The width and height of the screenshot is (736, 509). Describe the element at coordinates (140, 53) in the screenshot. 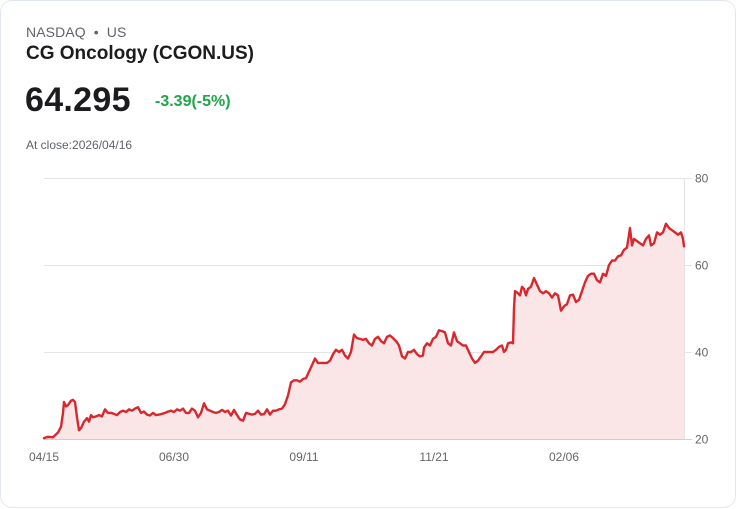

I see `stock-title: CG Oncology (CGON.US)` at that location.